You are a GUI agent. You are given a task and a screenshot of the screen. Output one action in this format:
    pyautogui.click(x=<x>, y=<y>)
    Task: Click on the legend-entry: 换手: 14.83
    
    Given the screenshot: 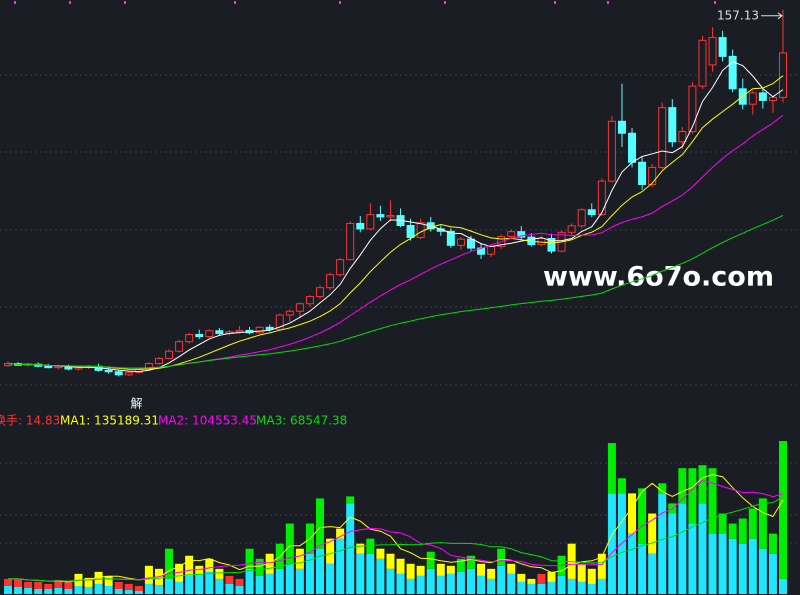 What is the action you would take?
    pyautogui.click(x=30, y=421)
    